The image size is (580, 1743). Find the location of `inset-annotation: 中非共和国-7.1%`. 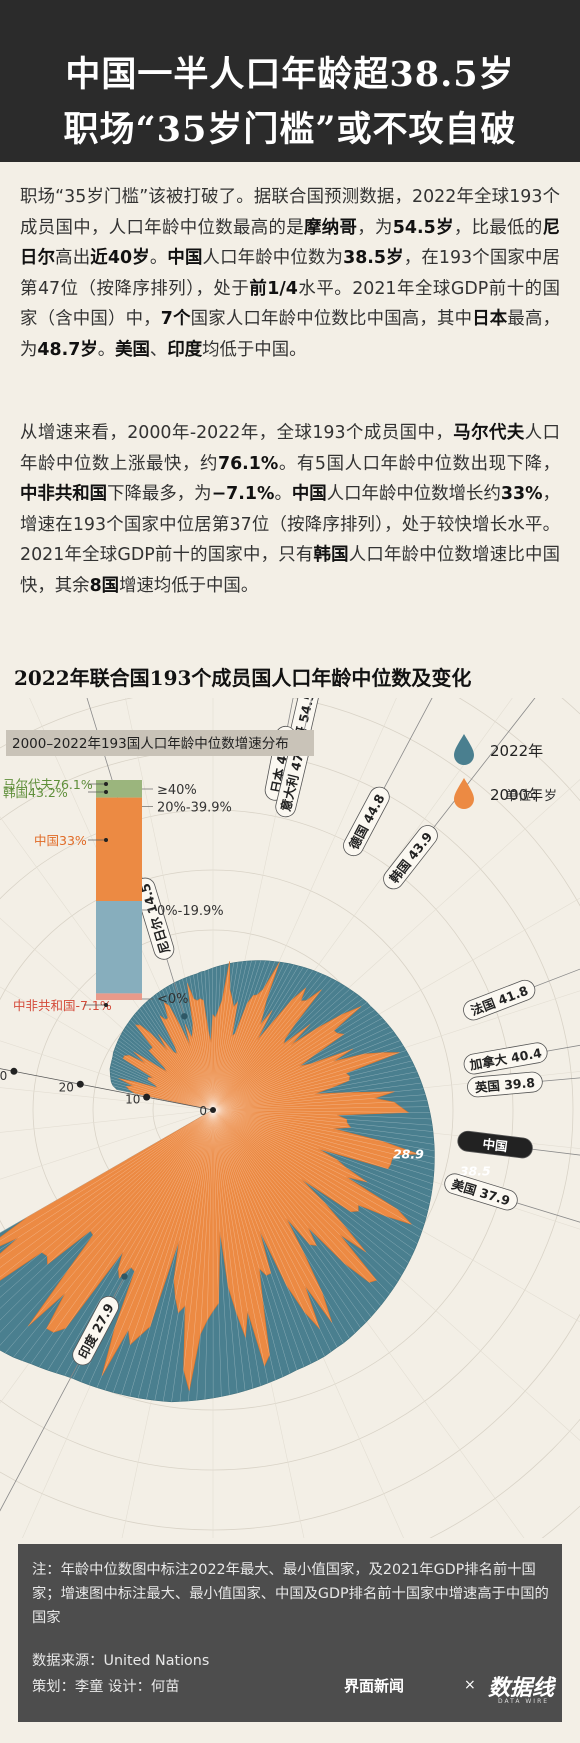

inset-annotation: 中非共和国-7.1% is located at coordinates (62, 1005).